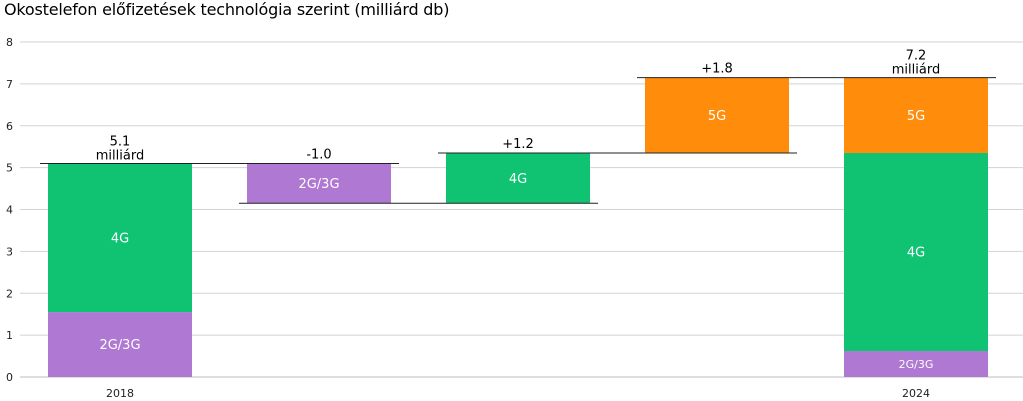 This screenshot has height=401, width=1023. What do you see at coordinates (9, 84) in the screenshot?
I see `y-tick-label: 7` at bounding box center [9, 84].